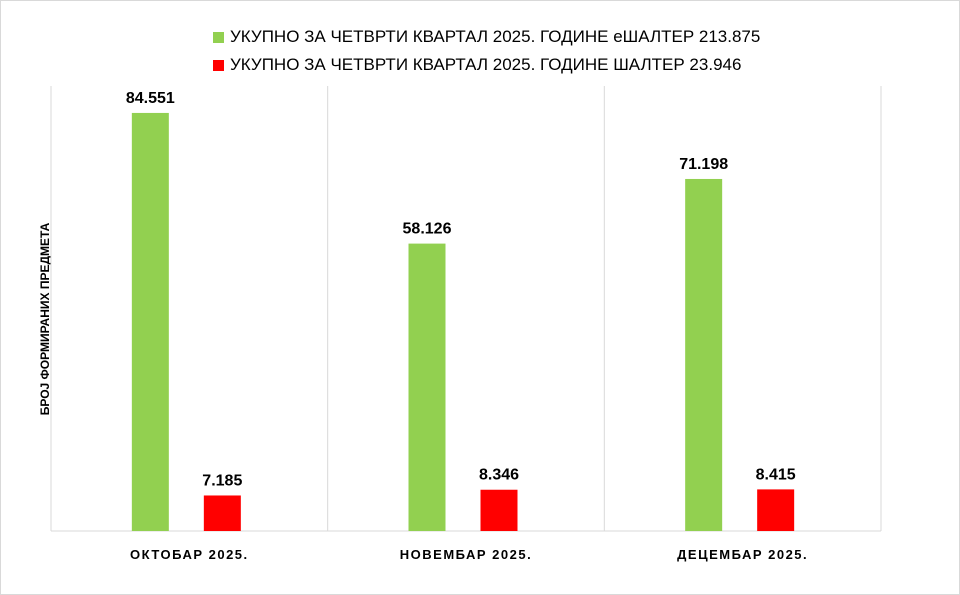 The image size is (960, 595). What do you see at coordinates (218, 65) in the screenshot?
I see `legend-swatch-red` at bounding box center [218, 65].